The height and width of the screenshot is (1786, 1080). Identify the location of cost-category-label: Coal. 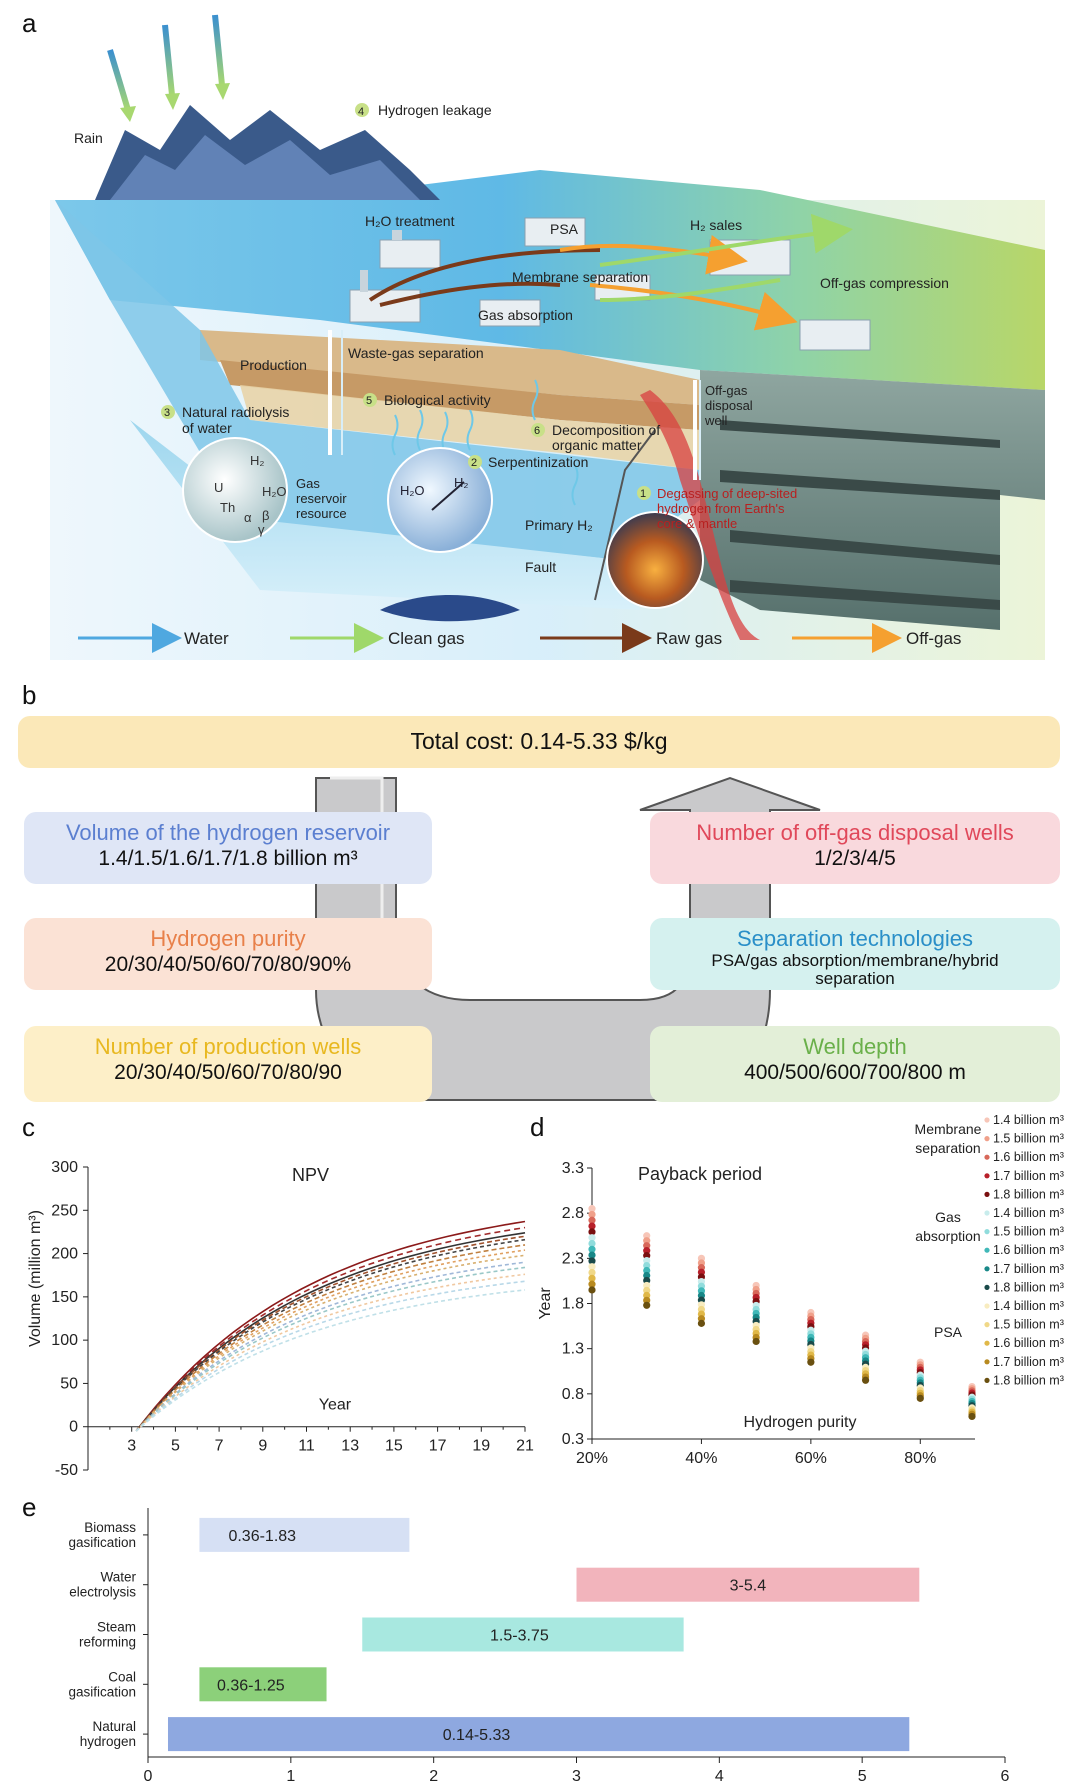
(122, 1676).